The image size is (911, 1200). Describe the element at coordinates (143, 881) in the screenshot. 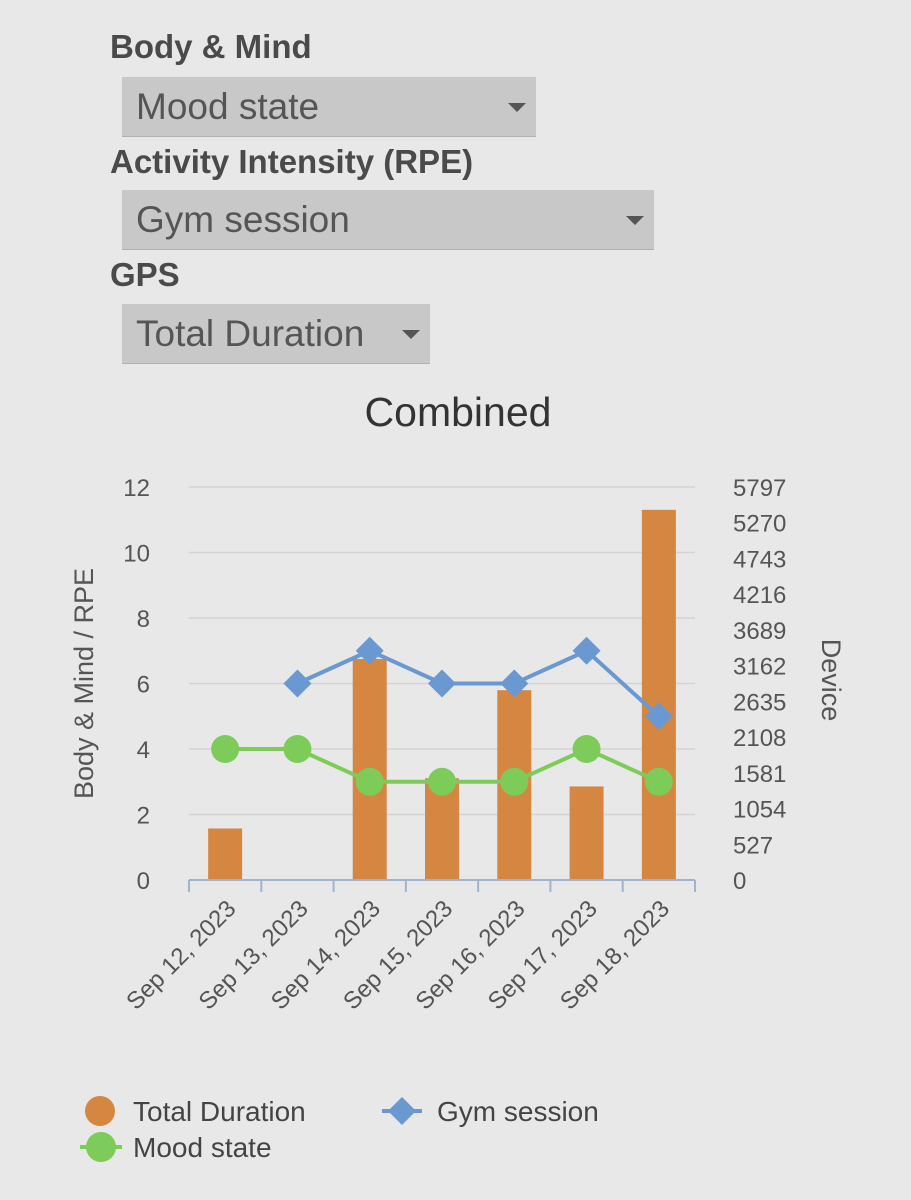

I see `y-left-tick-label: 0` at that location.